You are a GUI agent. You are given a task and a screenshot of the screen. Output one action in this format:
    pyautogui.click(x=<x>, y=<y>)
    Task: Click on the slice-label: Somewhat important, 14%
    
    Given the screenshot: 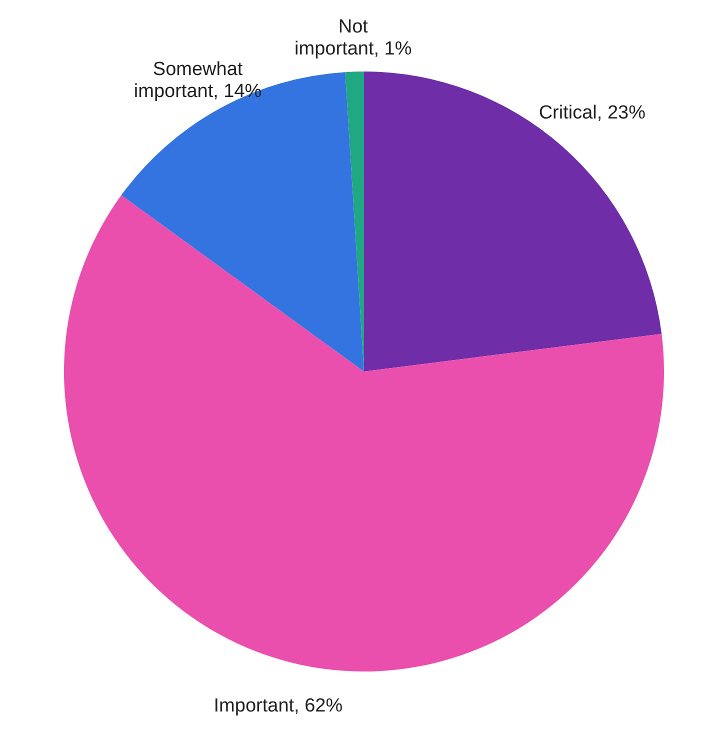 What is the action you would take?
    pyautogui.click(x=198, y=80)
    